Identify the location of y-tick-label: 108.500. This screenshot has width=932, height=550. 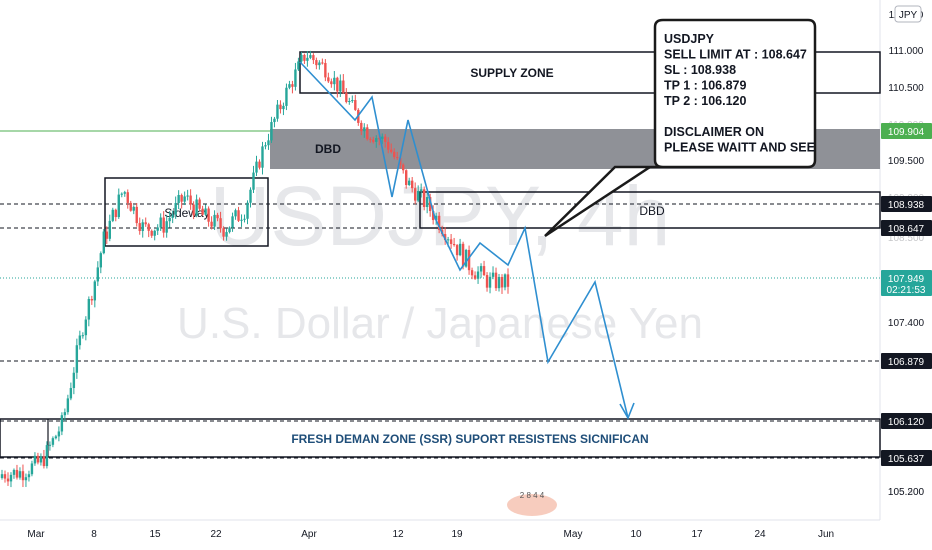
(906, 238).